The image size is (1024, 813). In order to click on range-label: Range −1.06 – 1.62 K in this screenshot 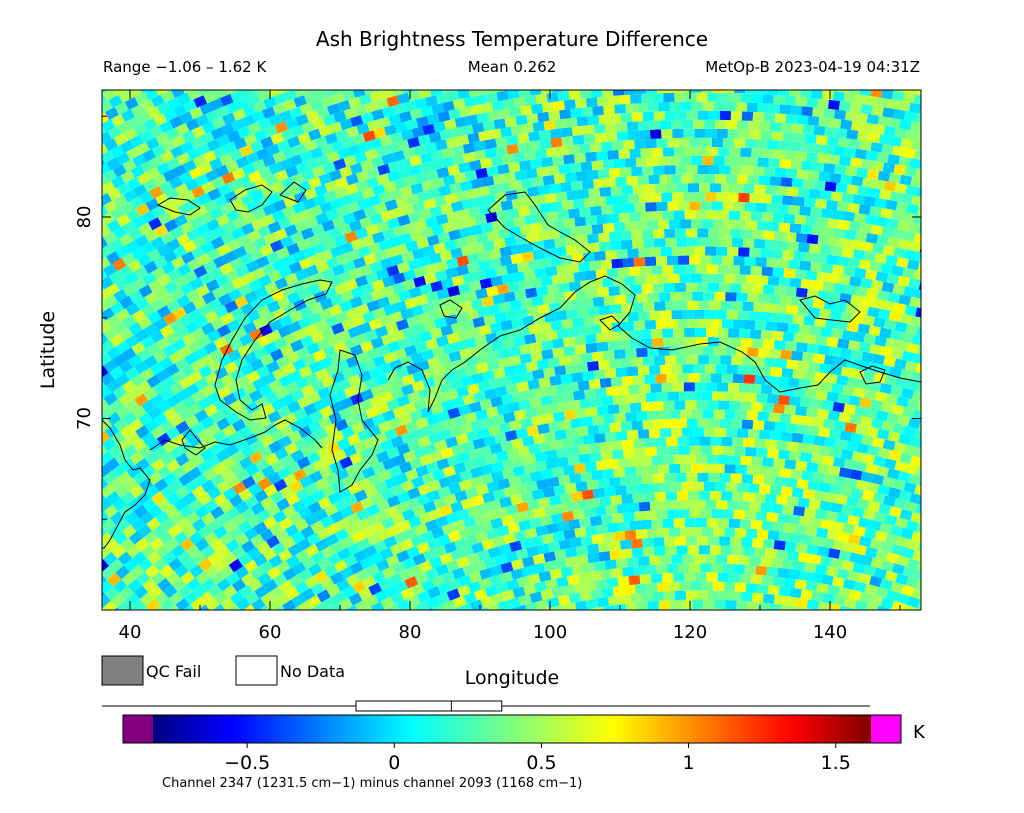, I will do `click(185, 67)`.